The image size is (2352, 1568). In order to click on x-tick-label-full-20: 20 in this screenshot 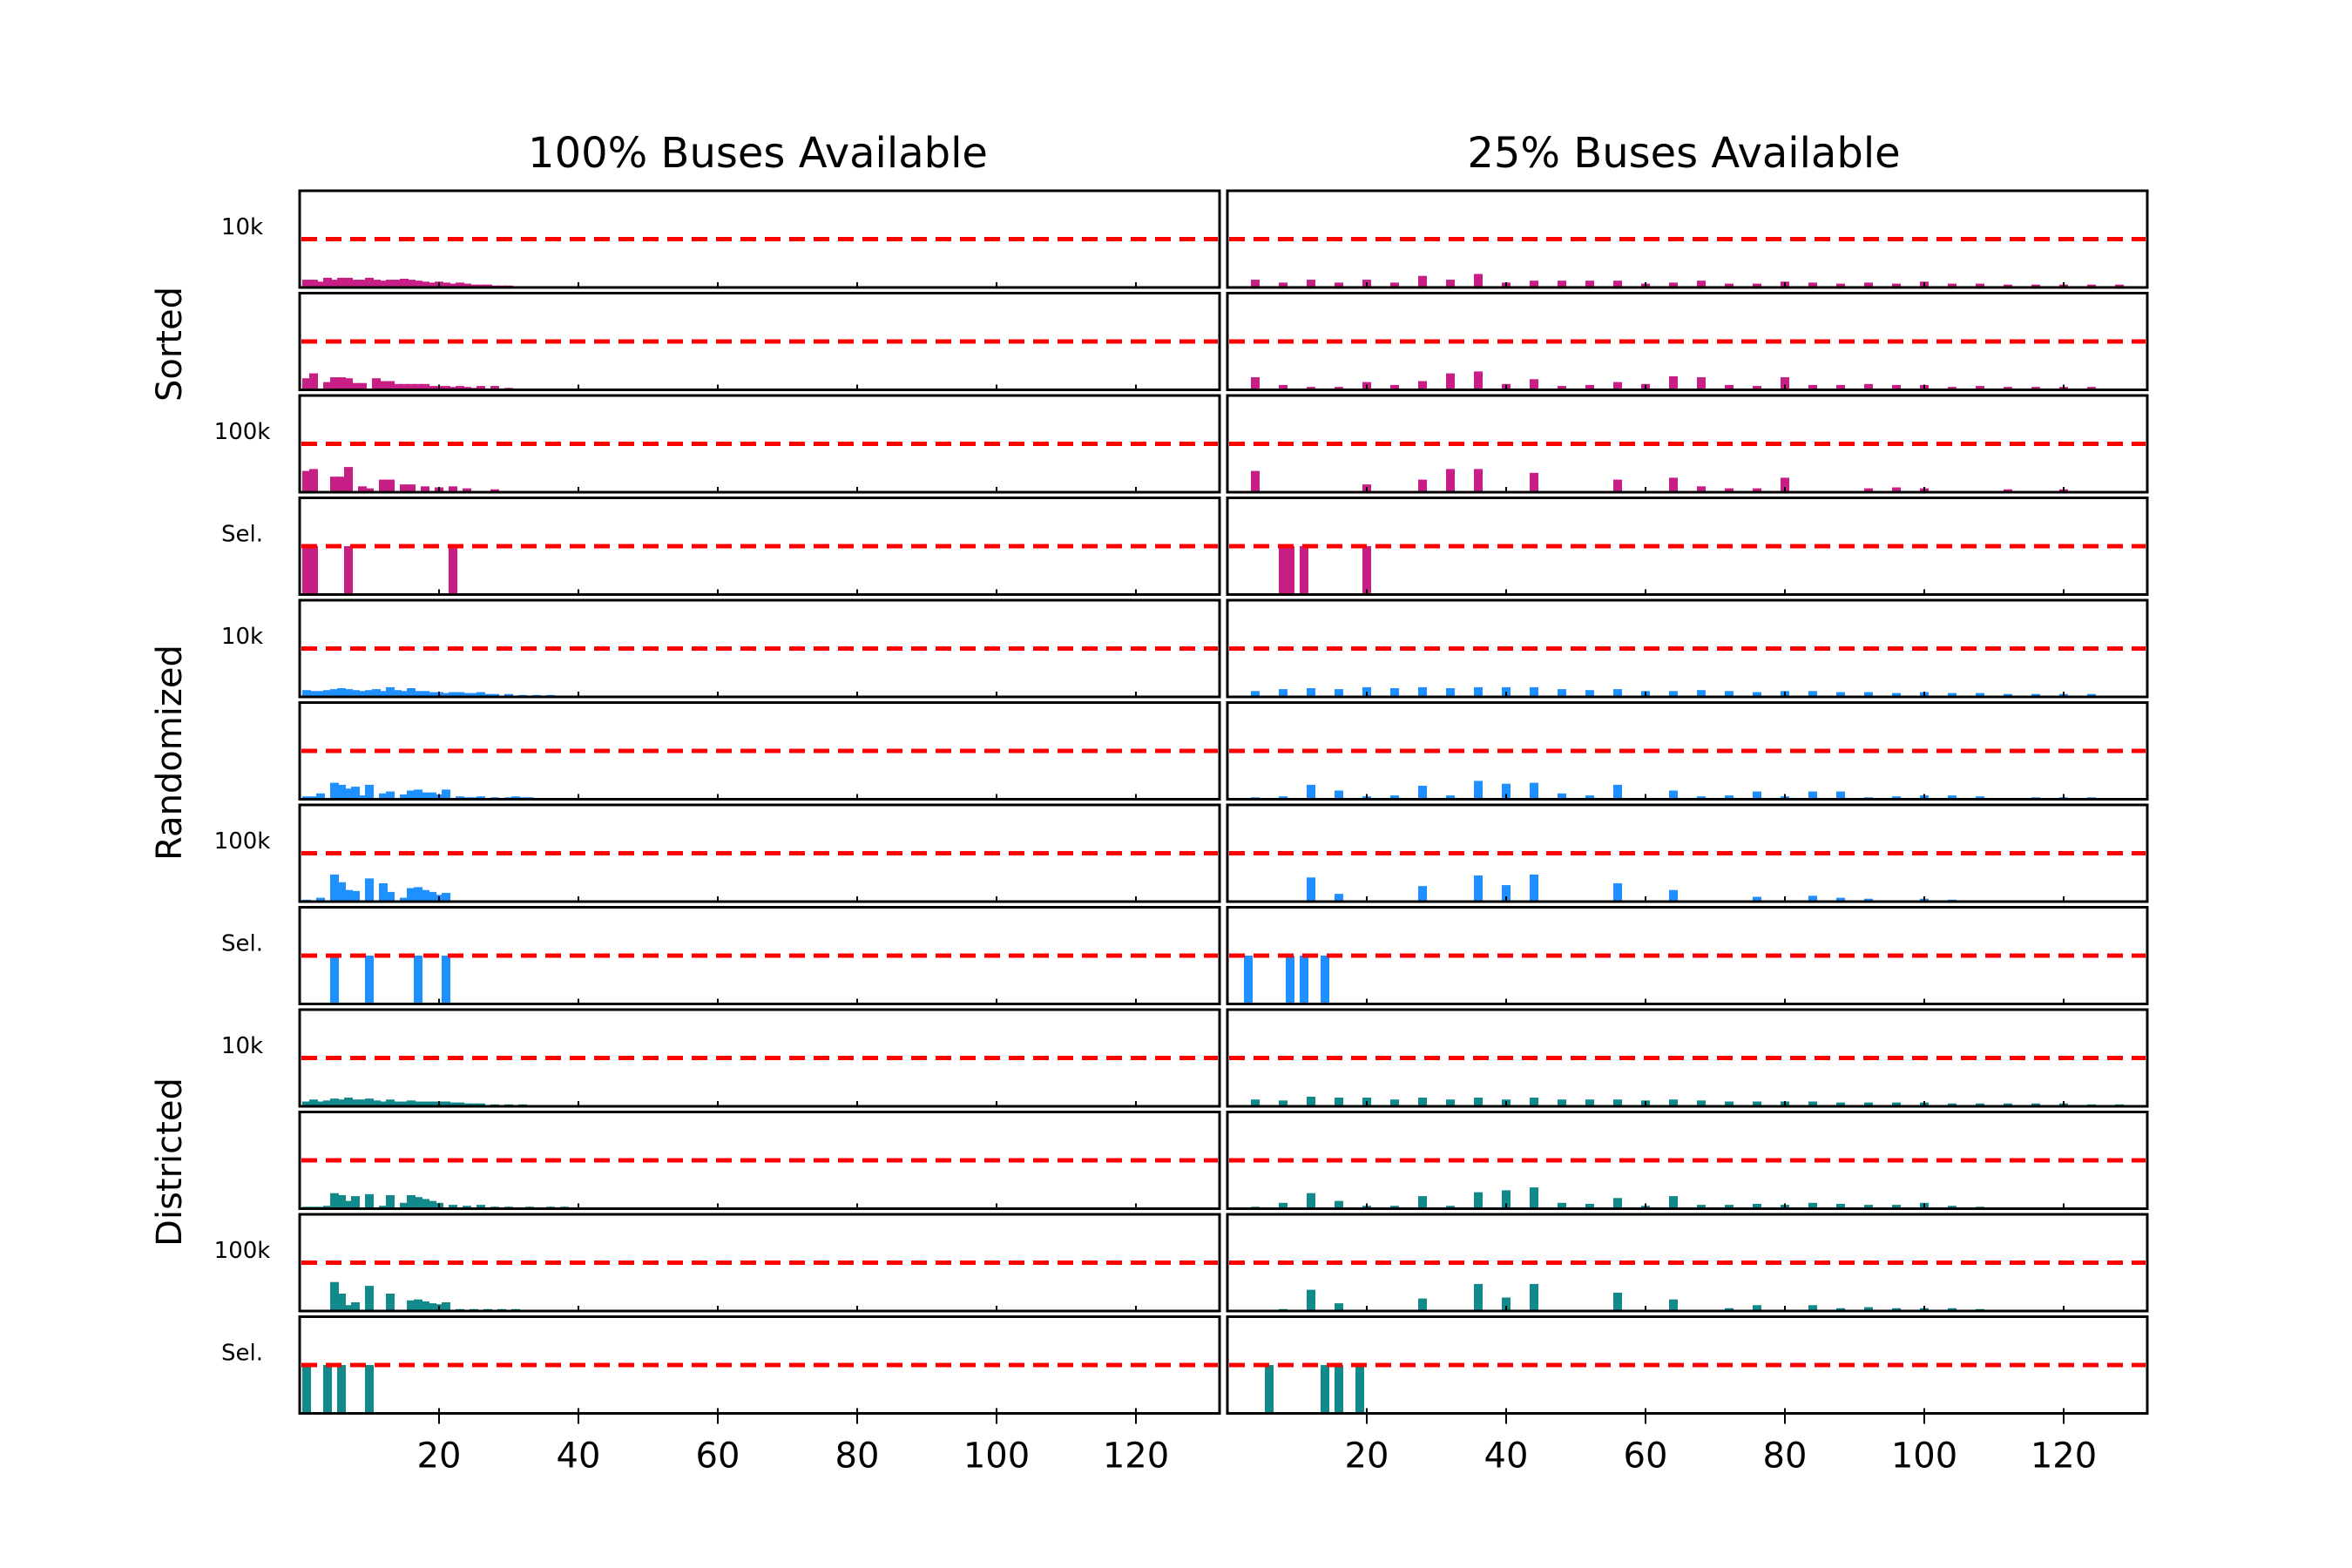, I will do `click(439, 1457)`.